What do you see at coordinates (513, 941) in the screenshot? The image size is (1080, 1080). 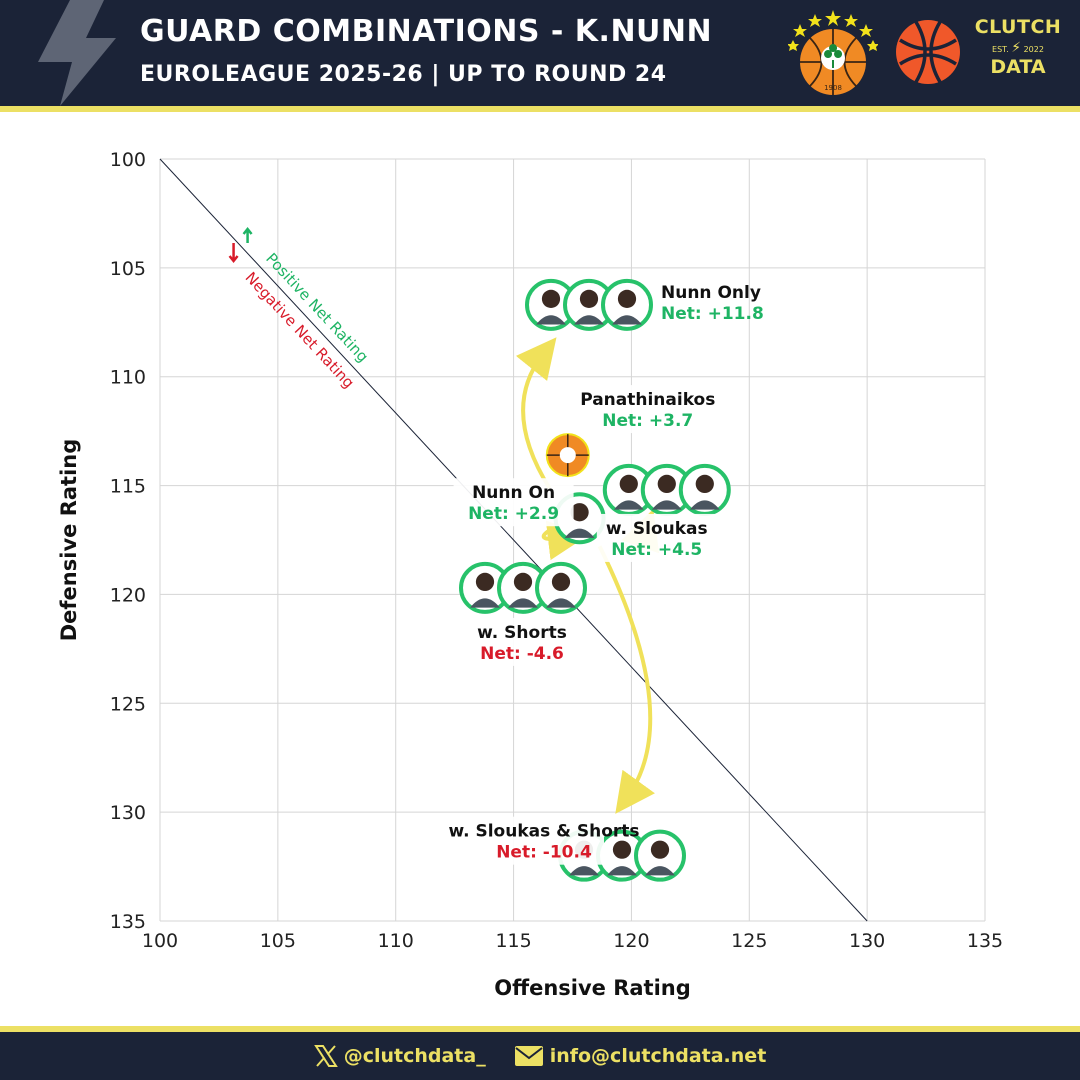 I see `x-tick-label: 115` at bounding box center [513, 941].